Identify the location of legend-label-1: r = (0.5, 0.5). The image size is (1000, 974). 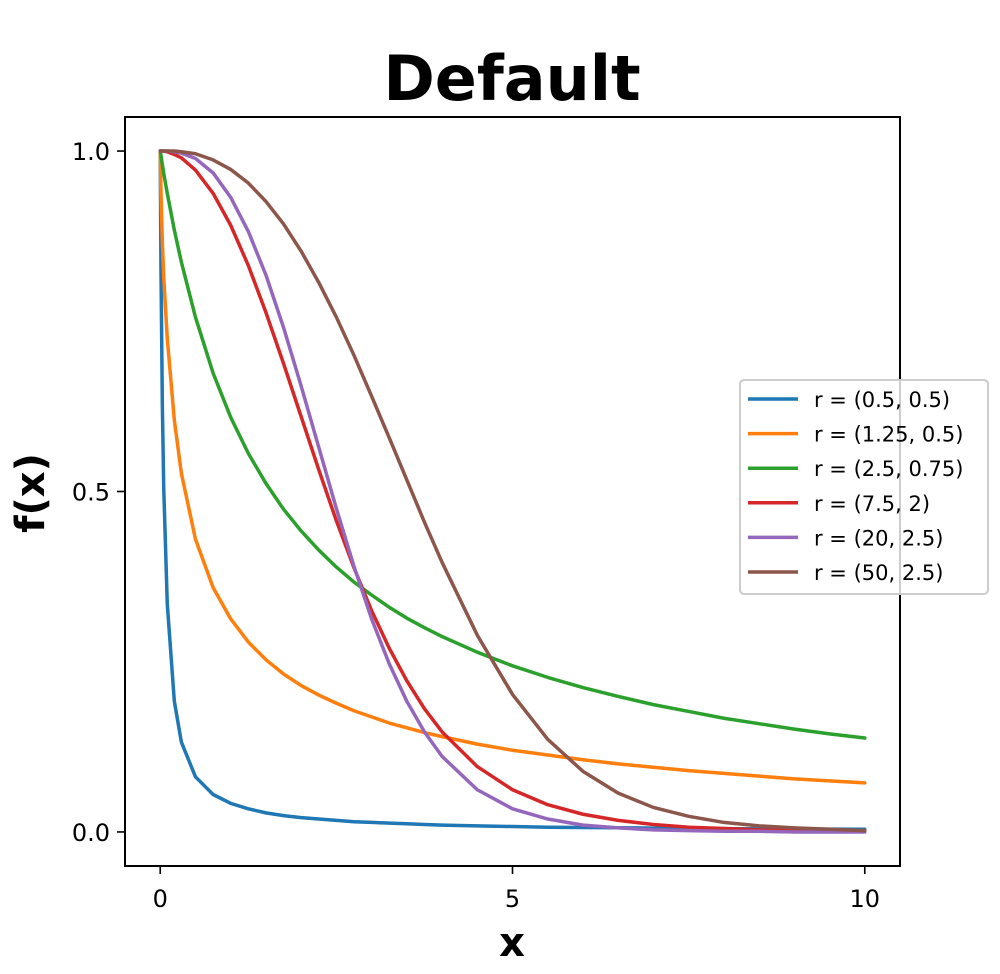
(882, 400).